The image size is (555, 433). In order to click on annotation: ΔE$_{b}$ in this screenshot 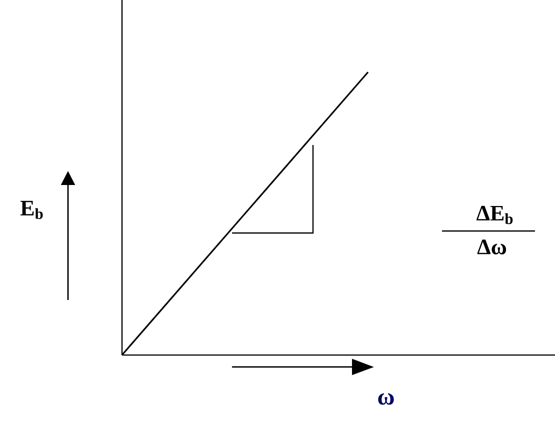, I will do `click(494, 215)`.